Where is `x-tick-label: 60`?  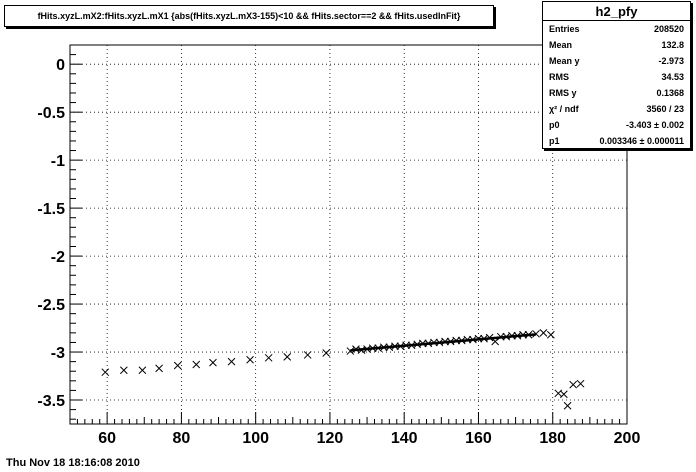 x-tick-label: 60 is located at coordinates (107, 438).